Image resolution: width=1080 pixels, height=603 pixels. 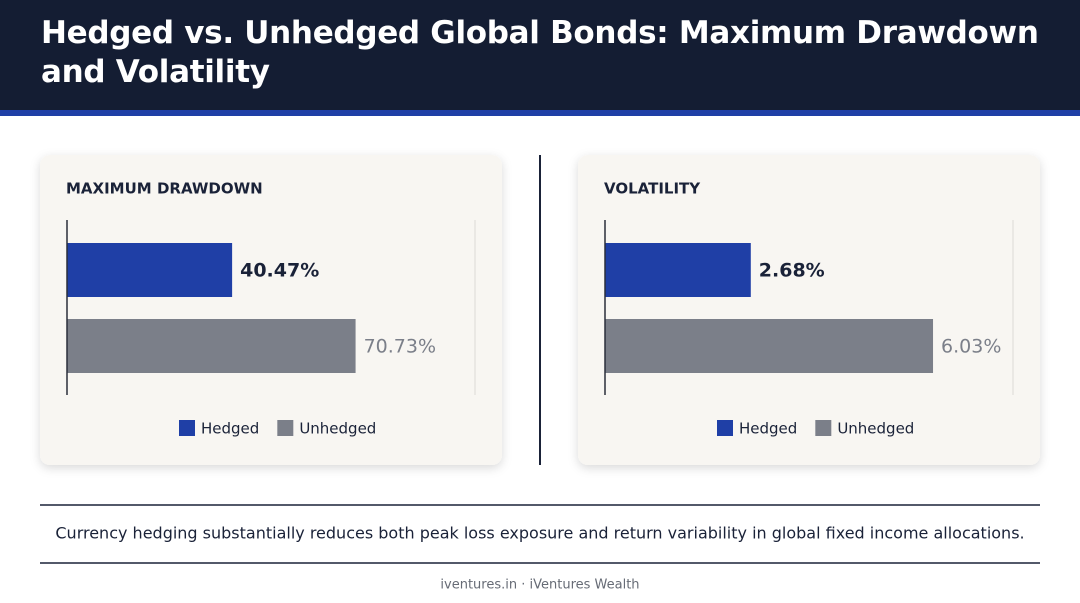 What do you see at coordinates (540, 113) in the screenshot?
I see `header-stripe` at bounding box center [540, 113].